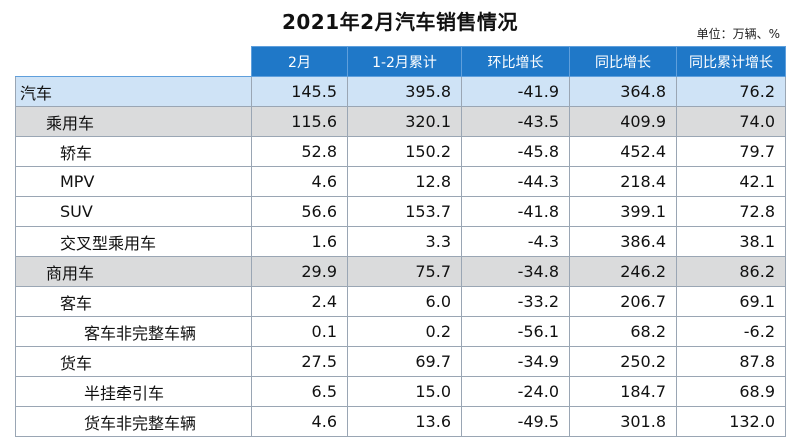 This screenshot has width=800, height=437. I want to click on row-label: 商用车, so click(133, 271).